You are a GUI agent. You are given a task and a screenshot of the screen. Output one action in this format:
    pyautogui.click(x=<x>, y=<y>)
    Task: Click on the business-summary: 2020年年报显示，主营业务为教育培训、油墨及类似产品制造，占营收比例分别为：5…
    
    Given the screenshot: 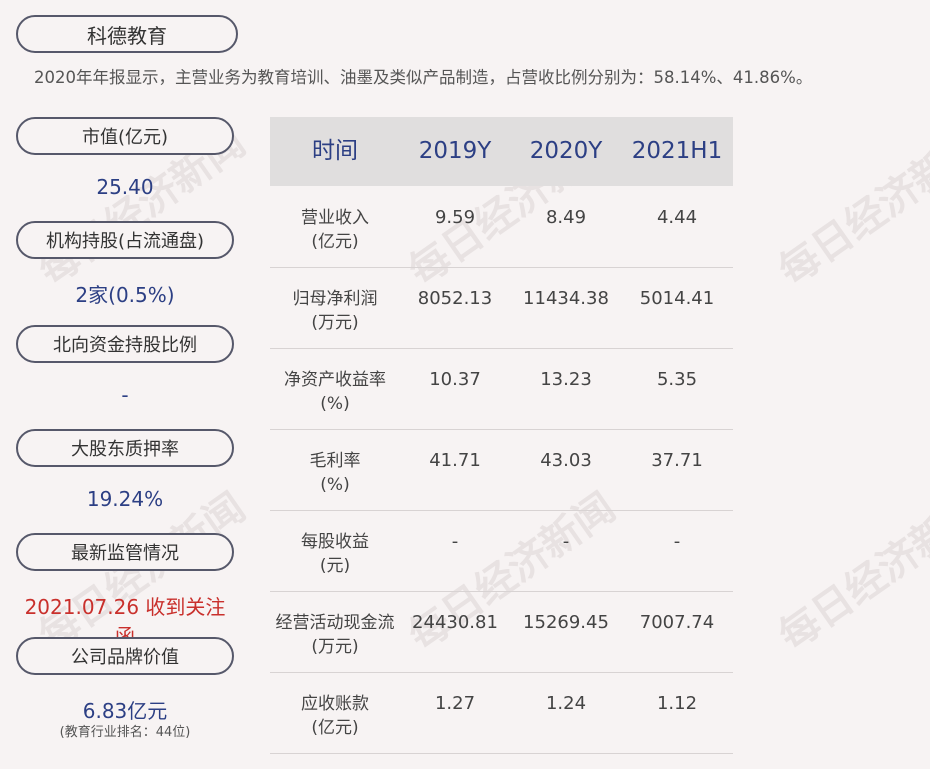 What is the action you would take?
    pyautogui.click(x=423, y=77)
    